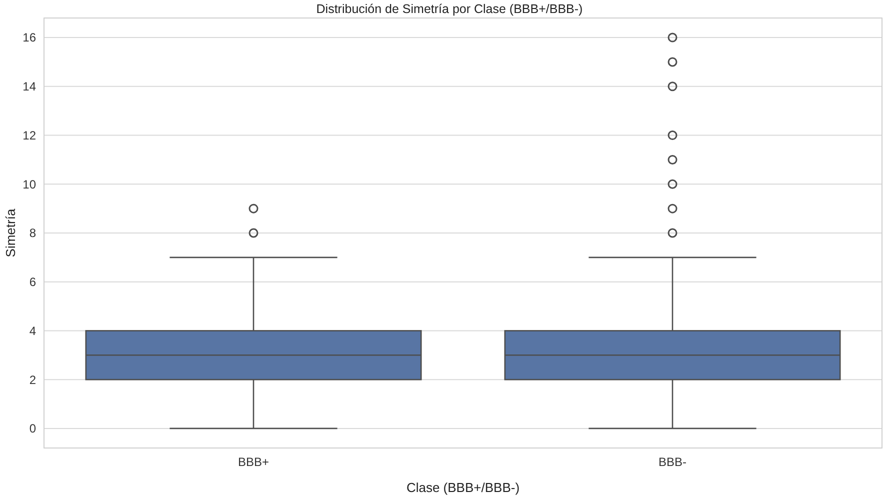 Image resolution: width=891 pixels, height=497 pixels. Describe the element at coordinates (32, 331) in the screenshot. I see `y-tick-label: 4` at that location.